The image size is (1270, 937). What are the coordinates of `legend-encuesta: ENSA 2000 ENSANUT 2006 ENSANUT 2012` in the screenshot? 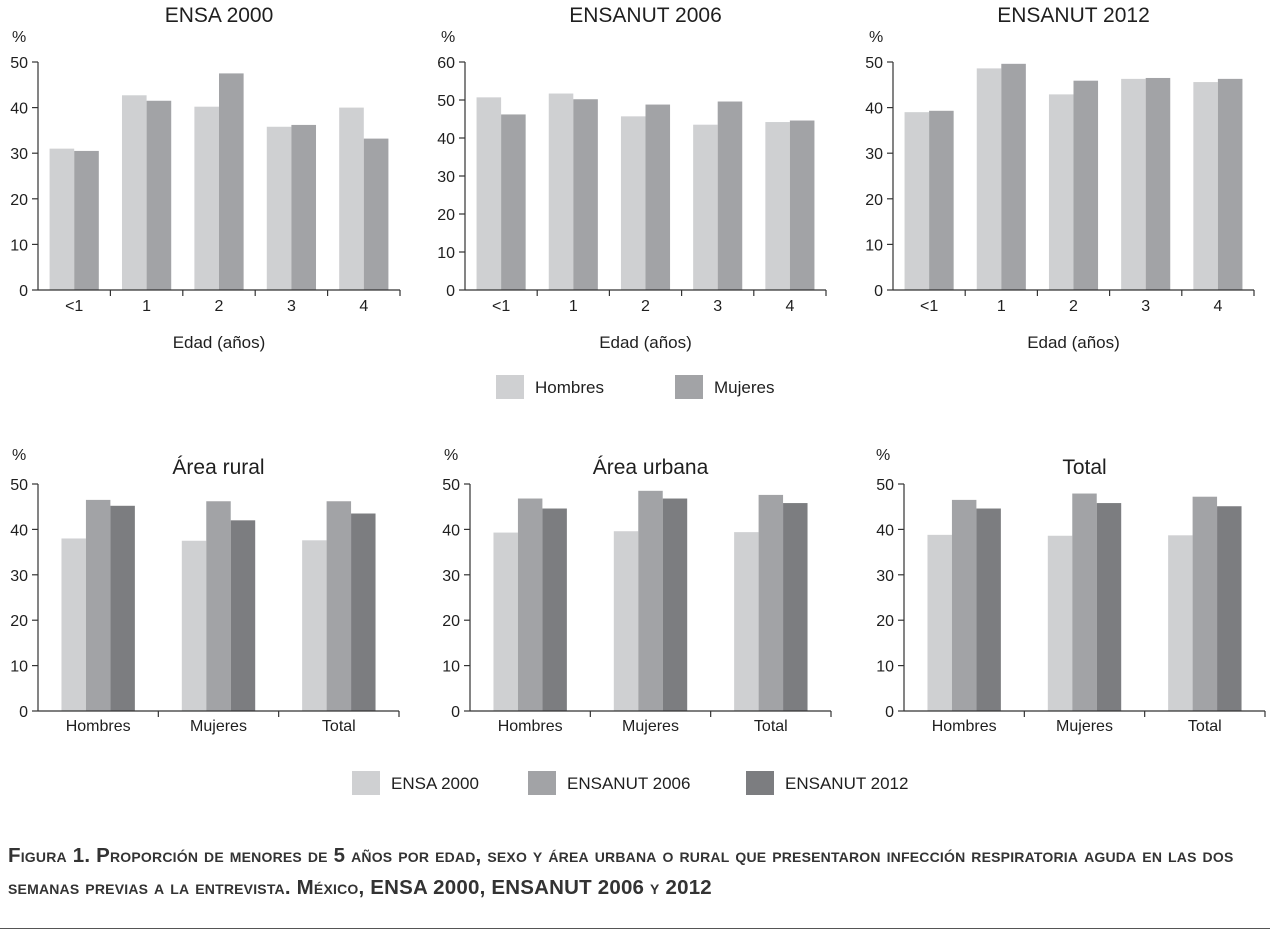 It's located at (630, 783).